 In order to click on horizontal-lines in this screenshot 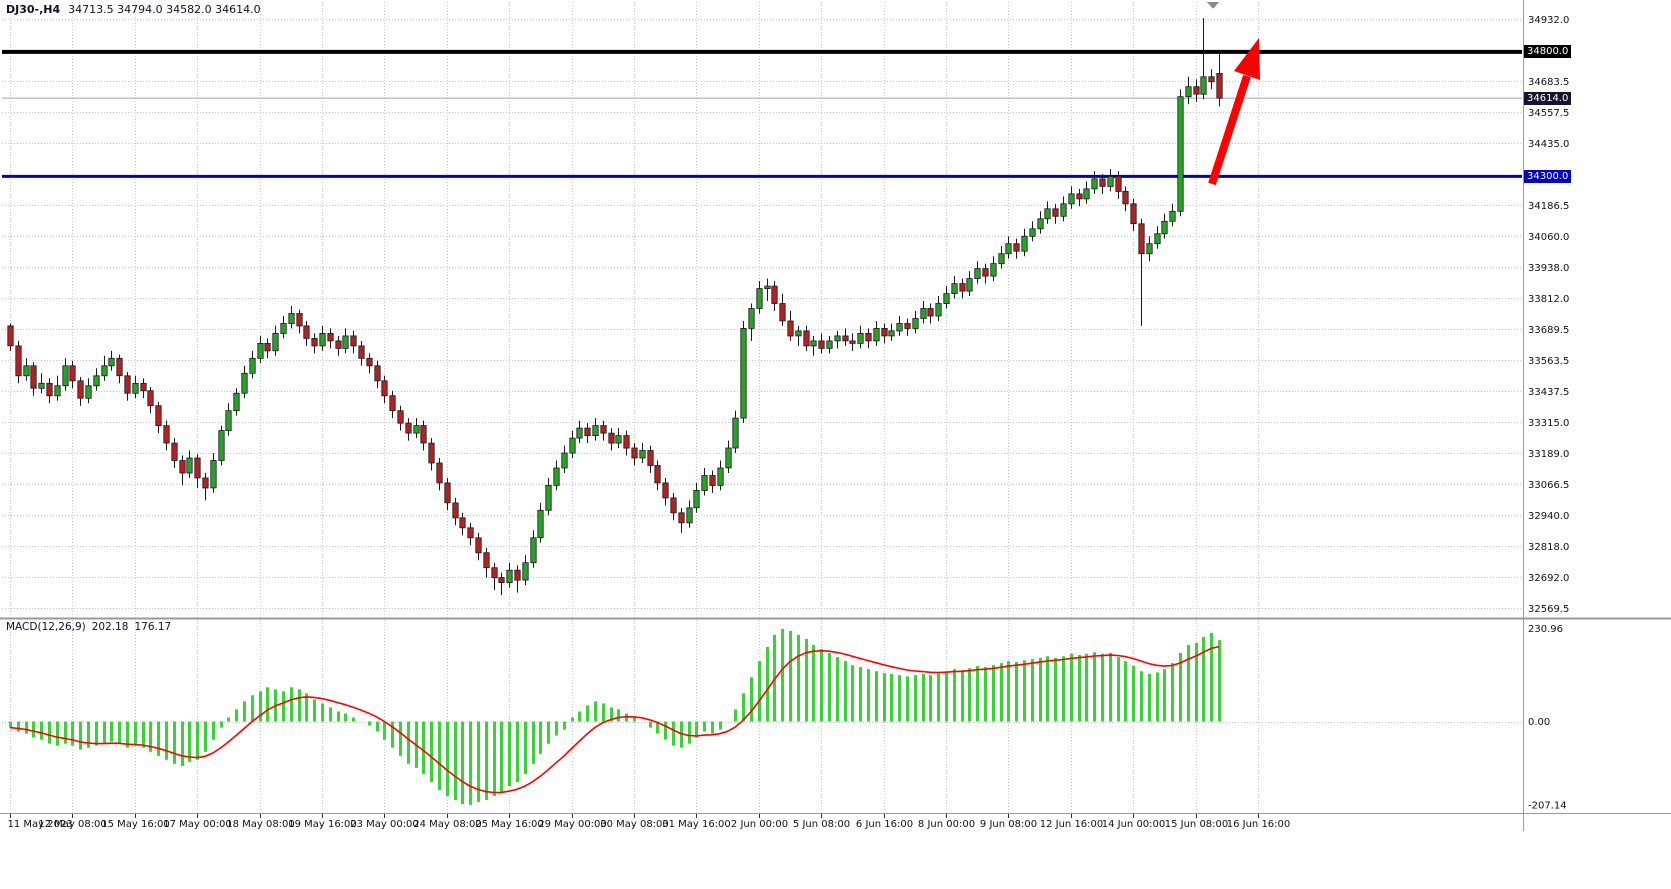, I will do `click(762, 113)`.